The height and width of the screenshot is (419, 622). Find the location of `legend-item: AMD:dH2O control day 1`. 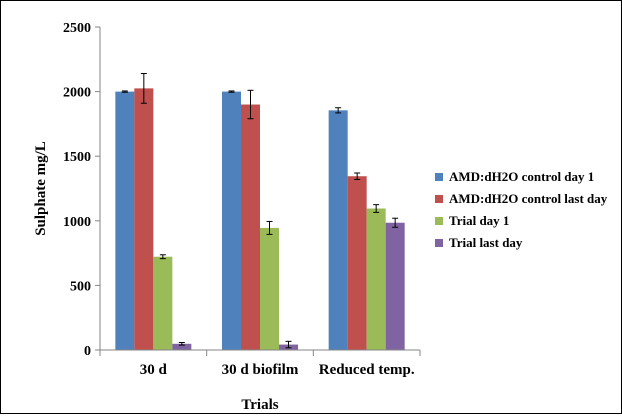

legend-item: AMD:dH2O control day 1 is located at coordinates (514, 176).